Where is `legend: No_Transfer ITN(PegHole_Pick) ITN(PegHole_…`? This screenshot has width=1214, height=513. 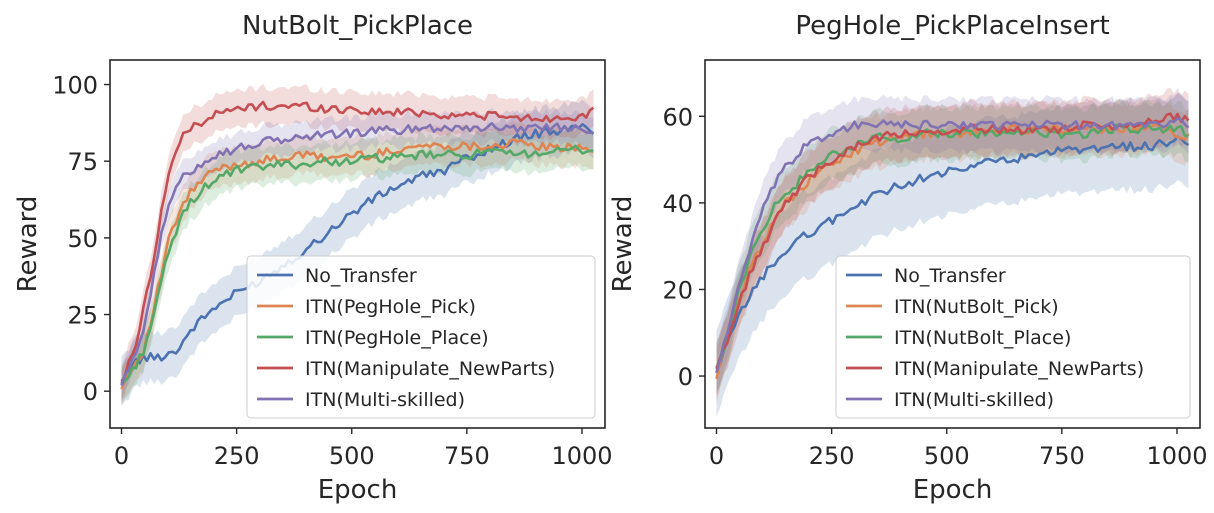
legend: No_Transfer ITN(PegHole_Pick) ITN(PegHole_… is located at coordinates (421, 337).